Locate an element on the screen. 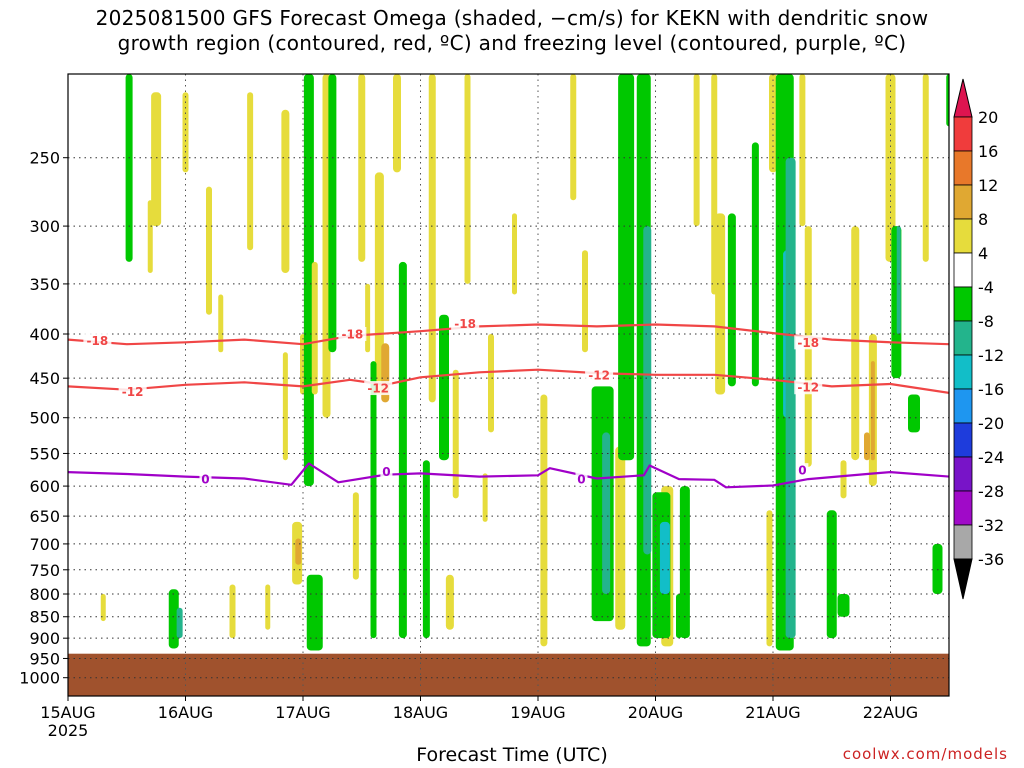 The image size is (1024, 768). contour--12 is located at coordinates (508, 381).